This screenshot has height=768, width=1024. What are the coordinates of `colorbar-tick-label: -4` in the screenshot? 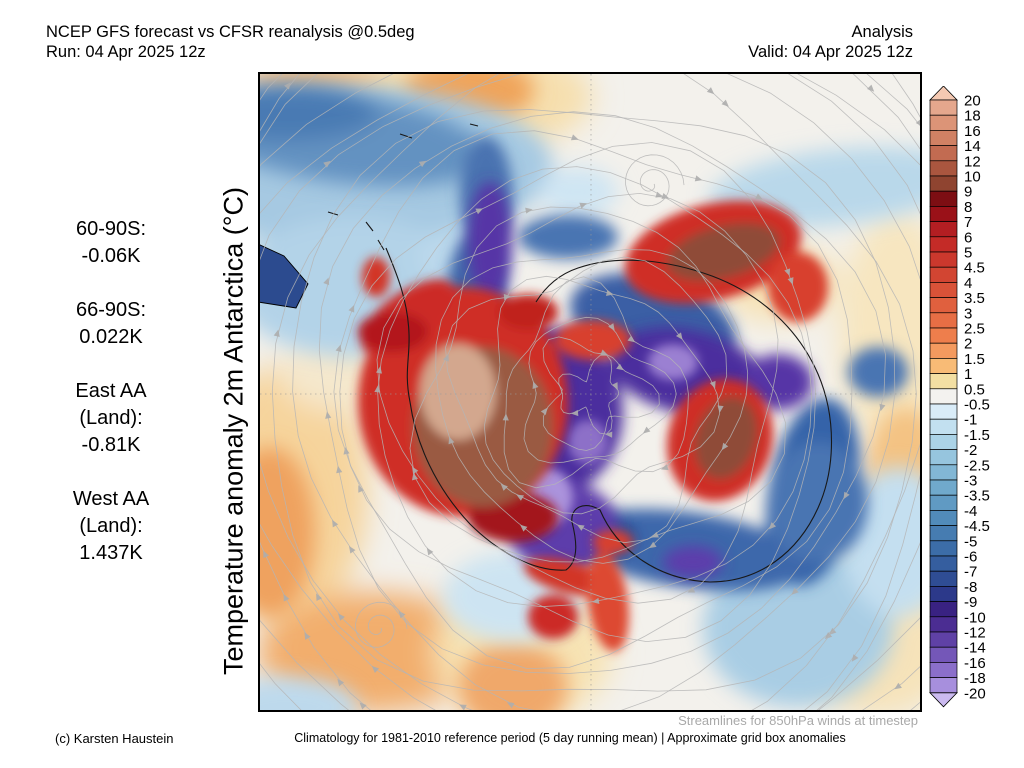 It's located at (970, 511).